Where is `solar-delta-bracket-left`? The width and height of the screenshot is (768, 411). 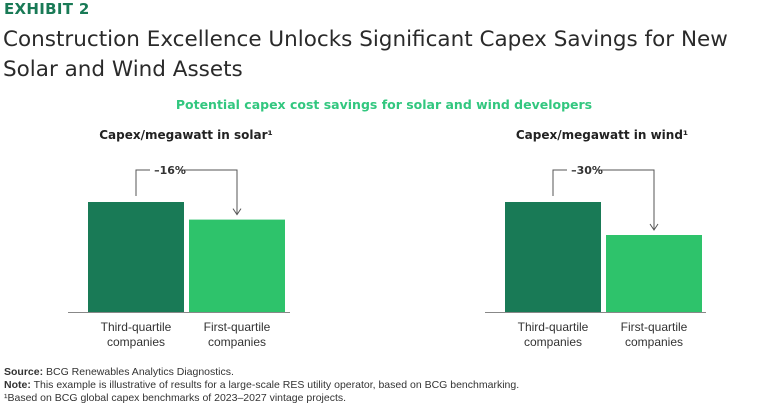 solar-delta-bracket-left is located at coordinates (142, 182).